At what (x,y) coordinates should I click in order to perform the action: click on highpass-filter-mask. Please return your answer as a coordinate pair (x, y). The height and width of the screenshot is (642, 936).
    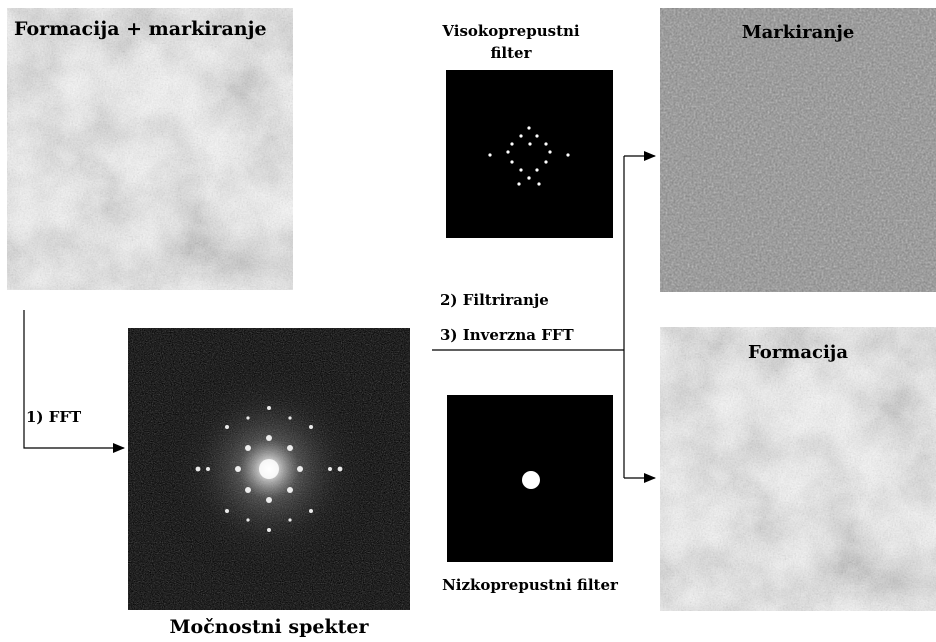
    Looking at the image, I should click on (529, 154).